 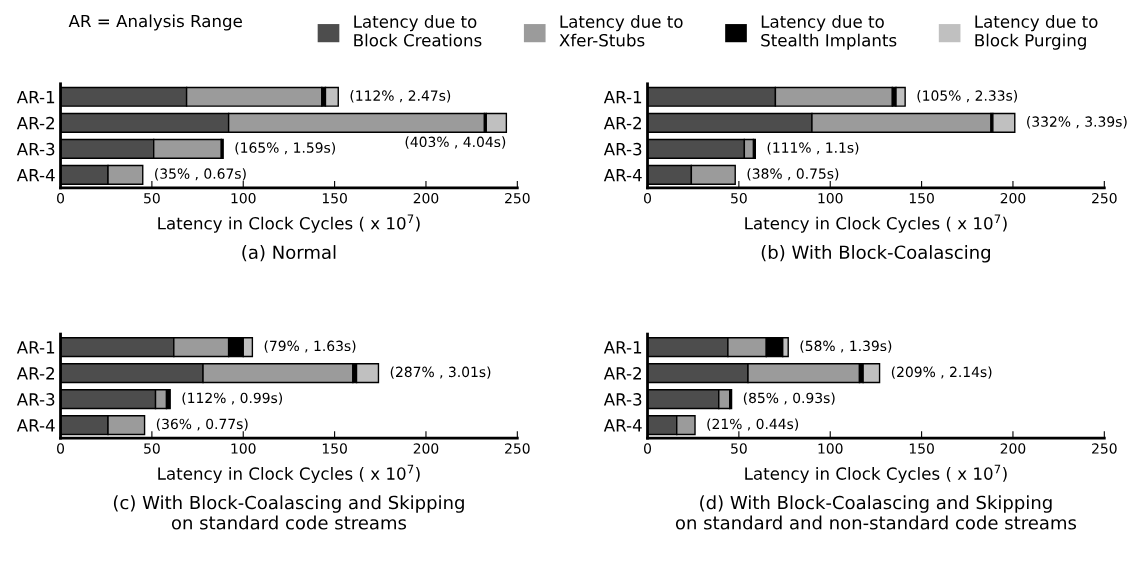 I want to click on annotation: (209% , 2.14s), so click(x=941, y=372).